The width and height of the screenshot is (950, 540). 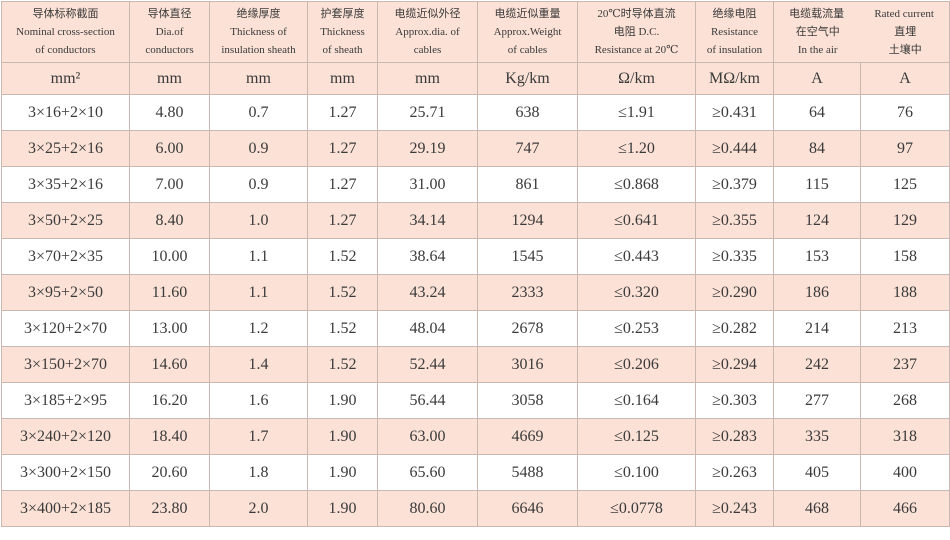 I want to click on table-cell: 34.14, so click(x=427, y=220).